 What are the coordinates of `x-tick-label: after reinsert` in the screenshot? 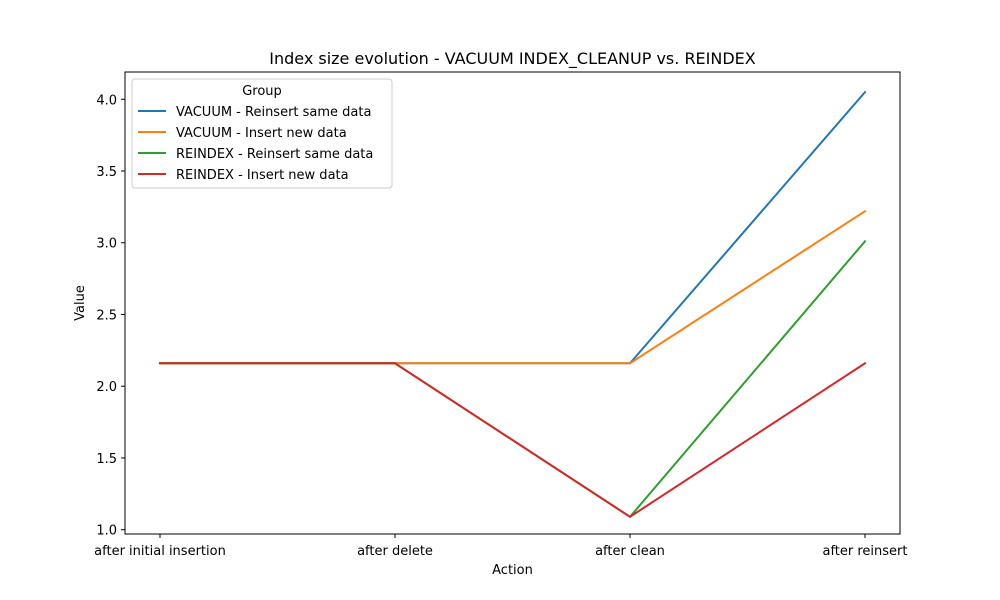 It's located at (864, 551).